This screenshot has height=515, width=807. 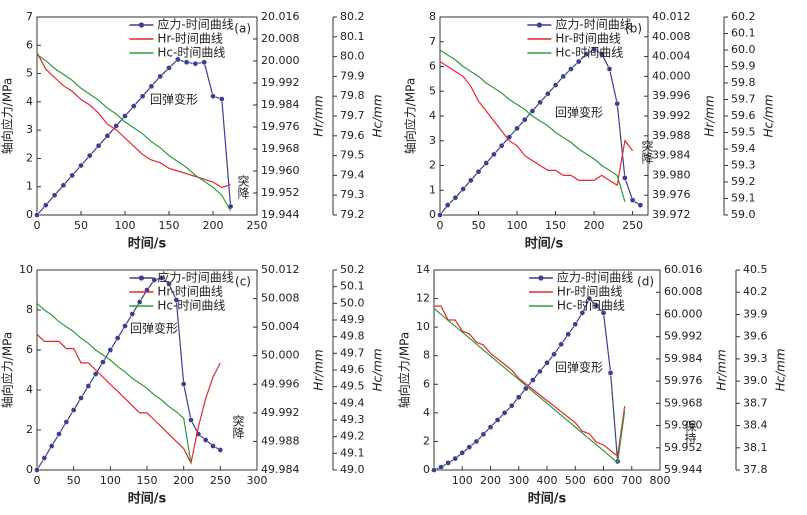 I want to click on y-tick-label: 1, so click(x=29, y=186).